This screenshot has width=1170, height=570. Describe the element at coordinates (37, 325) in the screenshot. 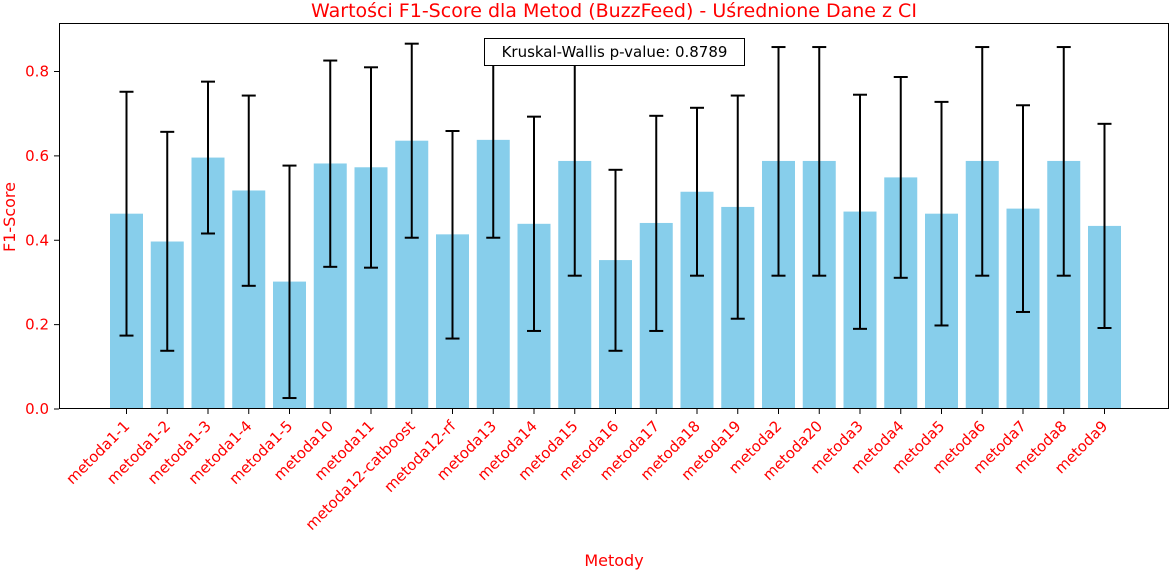

I see `y-tick-label: 0.2` at that location.